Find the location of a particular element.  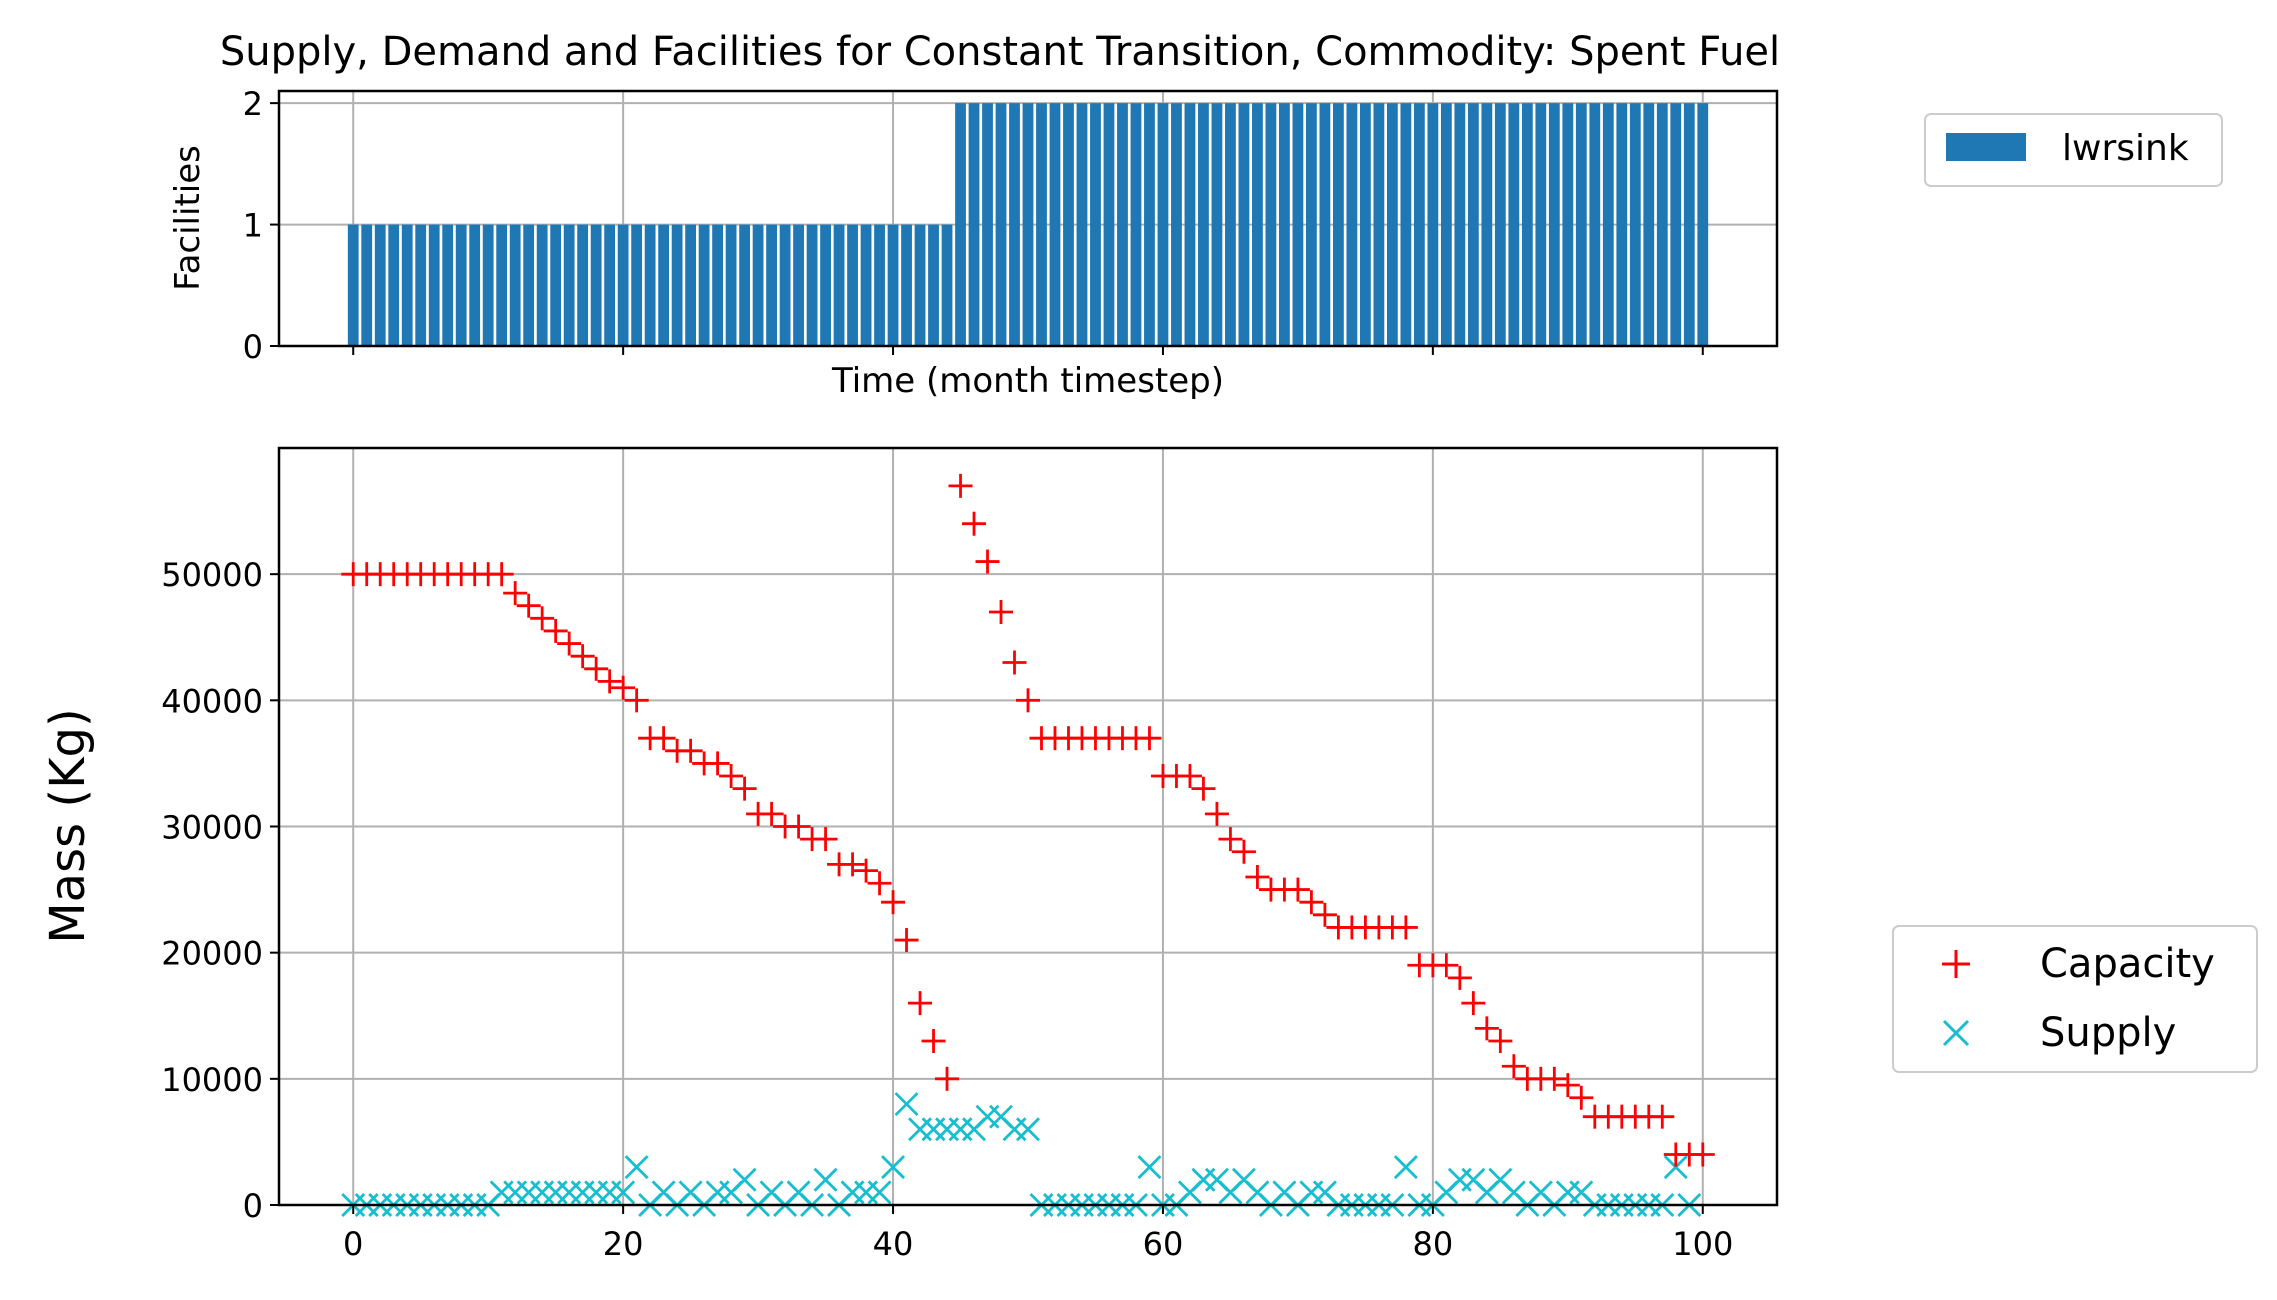

bottom-y-tick-label: 50000 is located at coordinates (212, 575).